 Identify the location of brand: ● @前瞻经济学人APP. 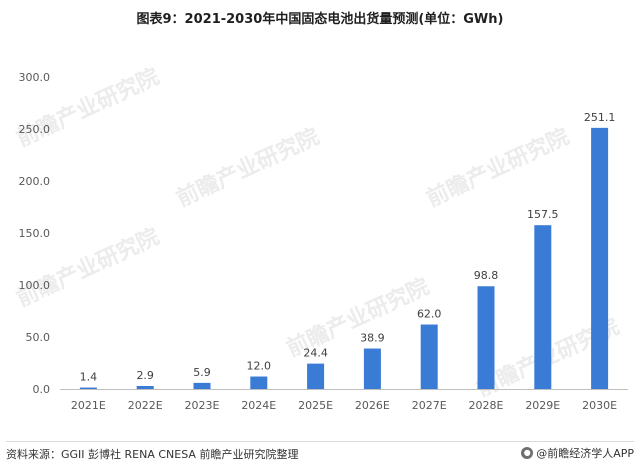
(577, 453).